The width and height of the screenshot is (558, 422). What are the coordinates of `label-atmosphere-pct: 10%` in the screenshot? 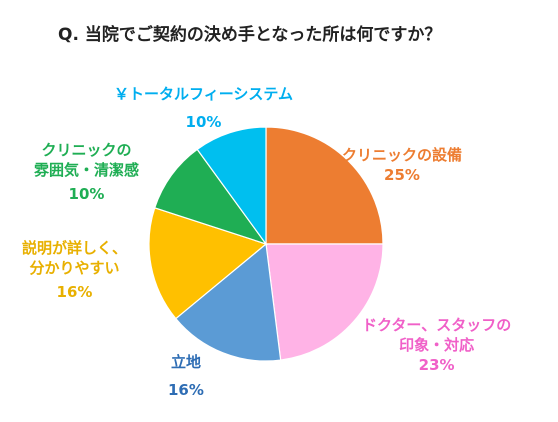 It's located at (86, 194).